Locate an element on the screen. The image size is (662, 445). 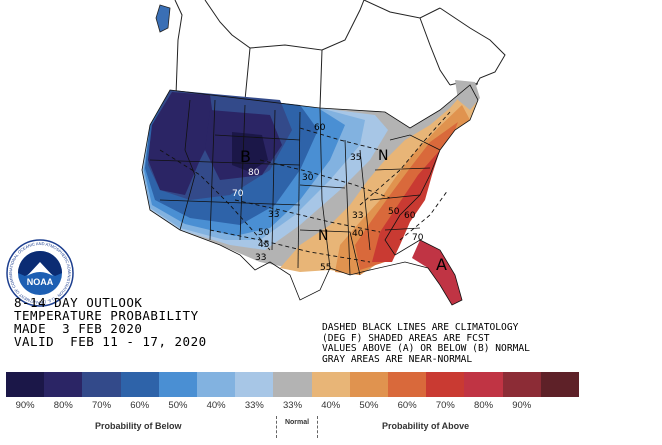
contour-80: 80 is located at coordinates (254, 173).